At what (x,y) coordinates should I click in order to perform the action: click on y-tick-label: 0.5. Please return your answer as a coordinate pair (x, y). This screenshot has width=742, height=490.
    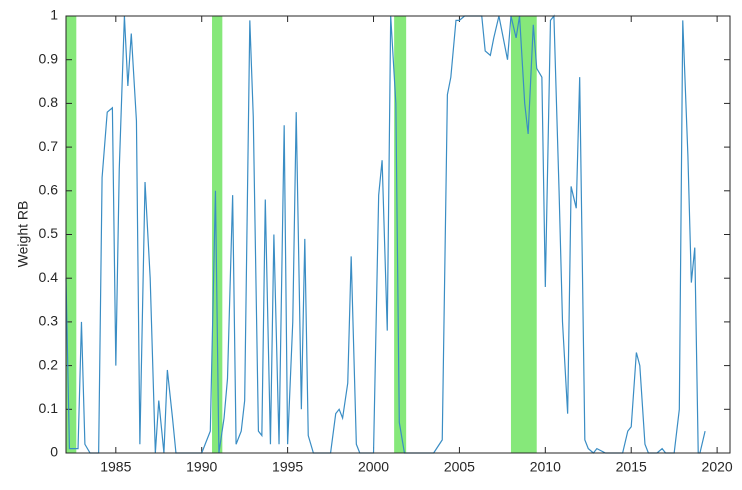
    Looking at the image, I should click on (49, 233).